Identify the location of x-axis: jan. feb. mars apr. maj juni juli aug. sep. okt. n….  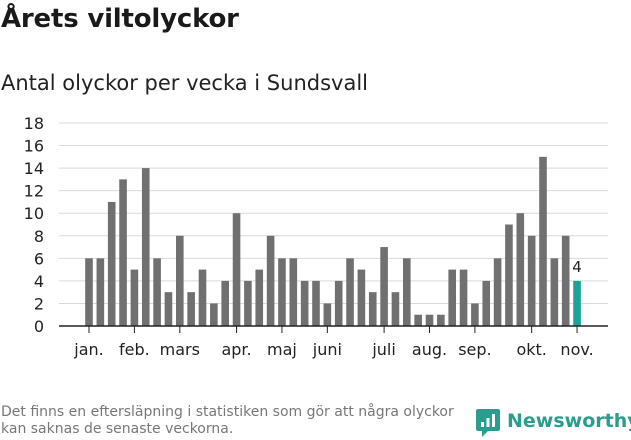
(333, 342).